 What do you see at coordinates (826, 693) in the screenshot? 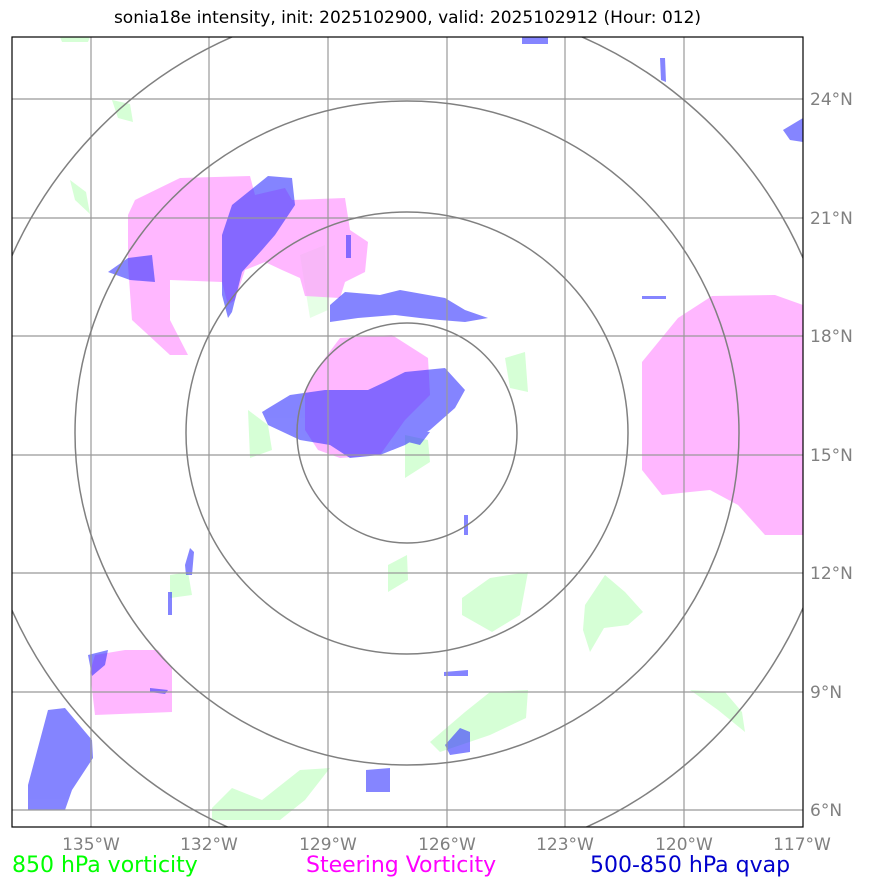
I see `lat-label: 9°N` at bounding box center [826, 693].